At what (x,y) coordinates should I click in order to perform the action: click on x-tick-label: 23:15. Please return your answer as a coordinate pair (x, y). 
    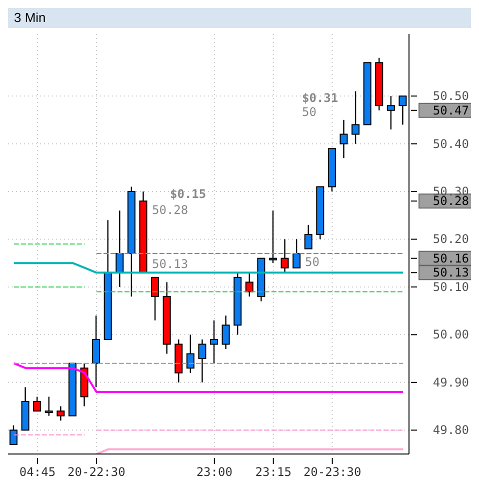
    Looking at the image, I should click on (273, 472).